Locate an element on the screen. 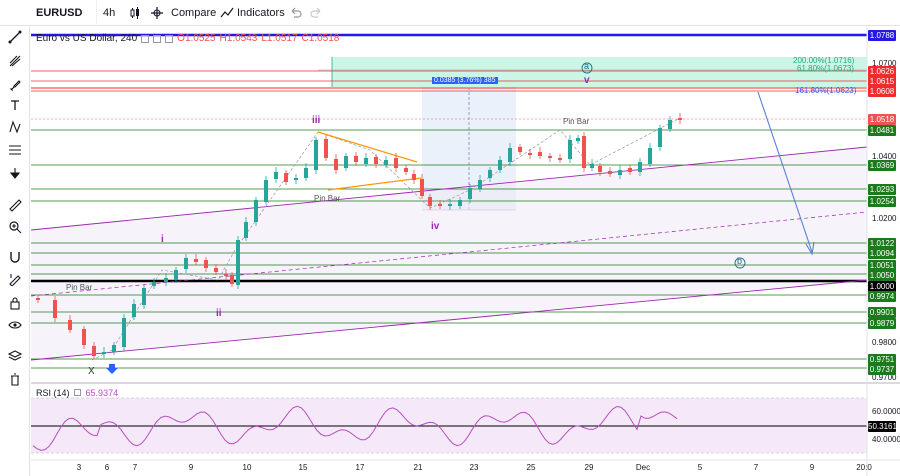  indicators-button: Indicators is located at coordinates (261, 13).